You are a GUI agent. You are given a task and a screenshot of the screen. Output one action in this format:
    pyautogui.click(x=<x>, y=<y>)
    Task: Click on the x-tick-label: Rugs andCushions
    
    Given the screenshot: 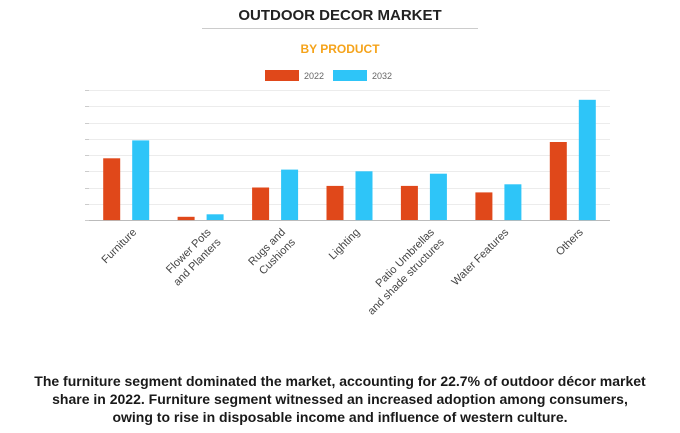 What is the action you would take?
    pyautogui.click(x=272, y=252)
    